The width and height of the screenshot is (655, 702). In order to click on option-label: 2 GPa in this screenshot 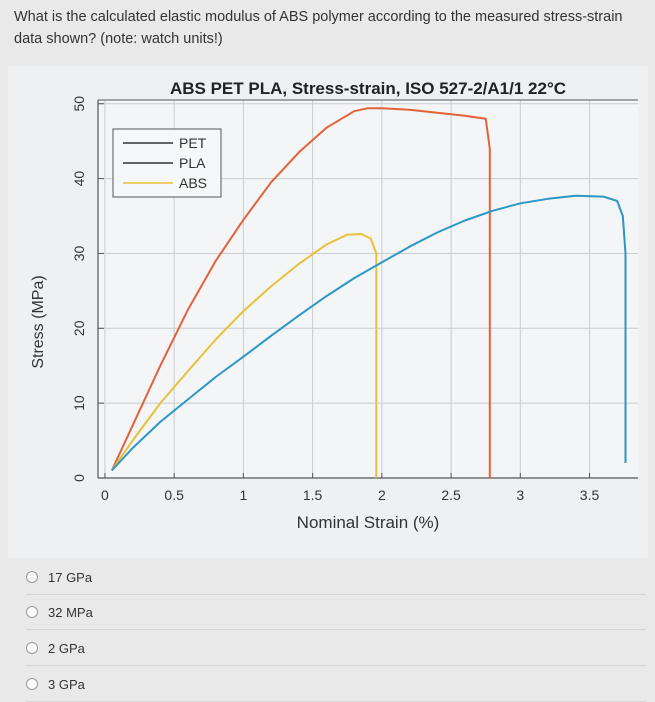, I will do `click(66, 648)`.